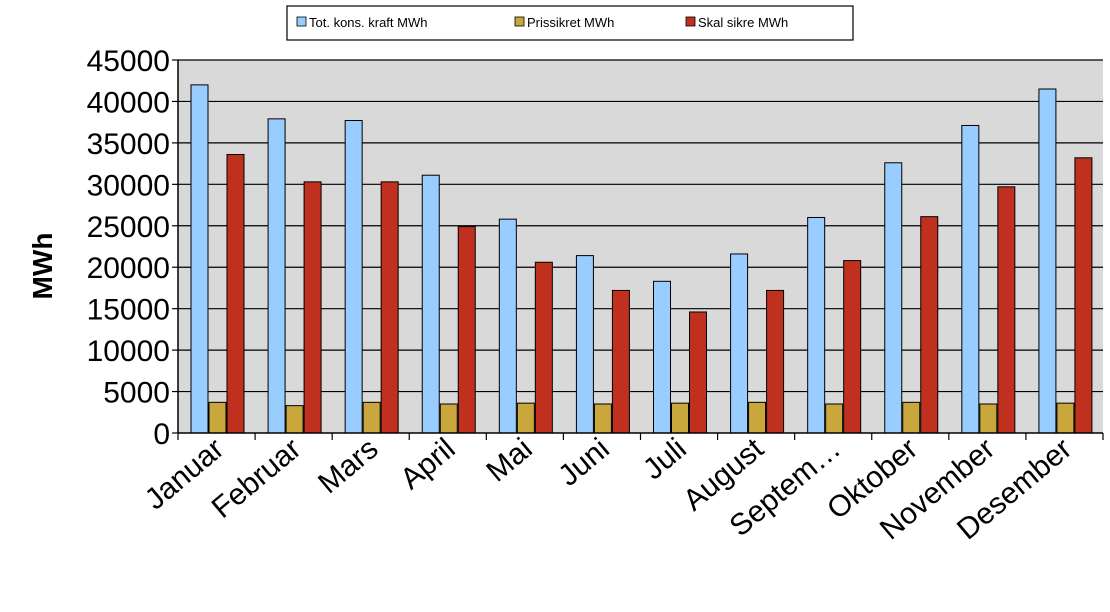 This screenshot has height=612, width=1110. Describe the element at coordinates (583, 462) in the screenshot. I see `x-tick-label: Juni` at that location.